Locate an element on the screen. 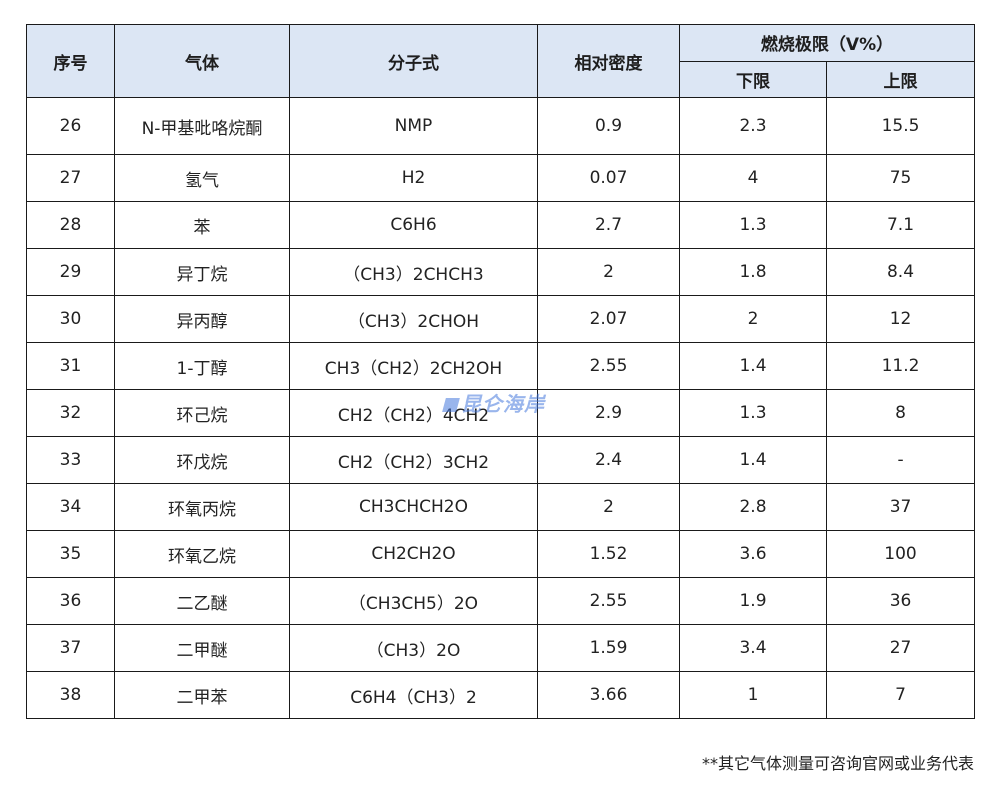 This screenshot has width=1000, height=801. cell-formula: （CH3）2O is located at coordinates (413, 648).